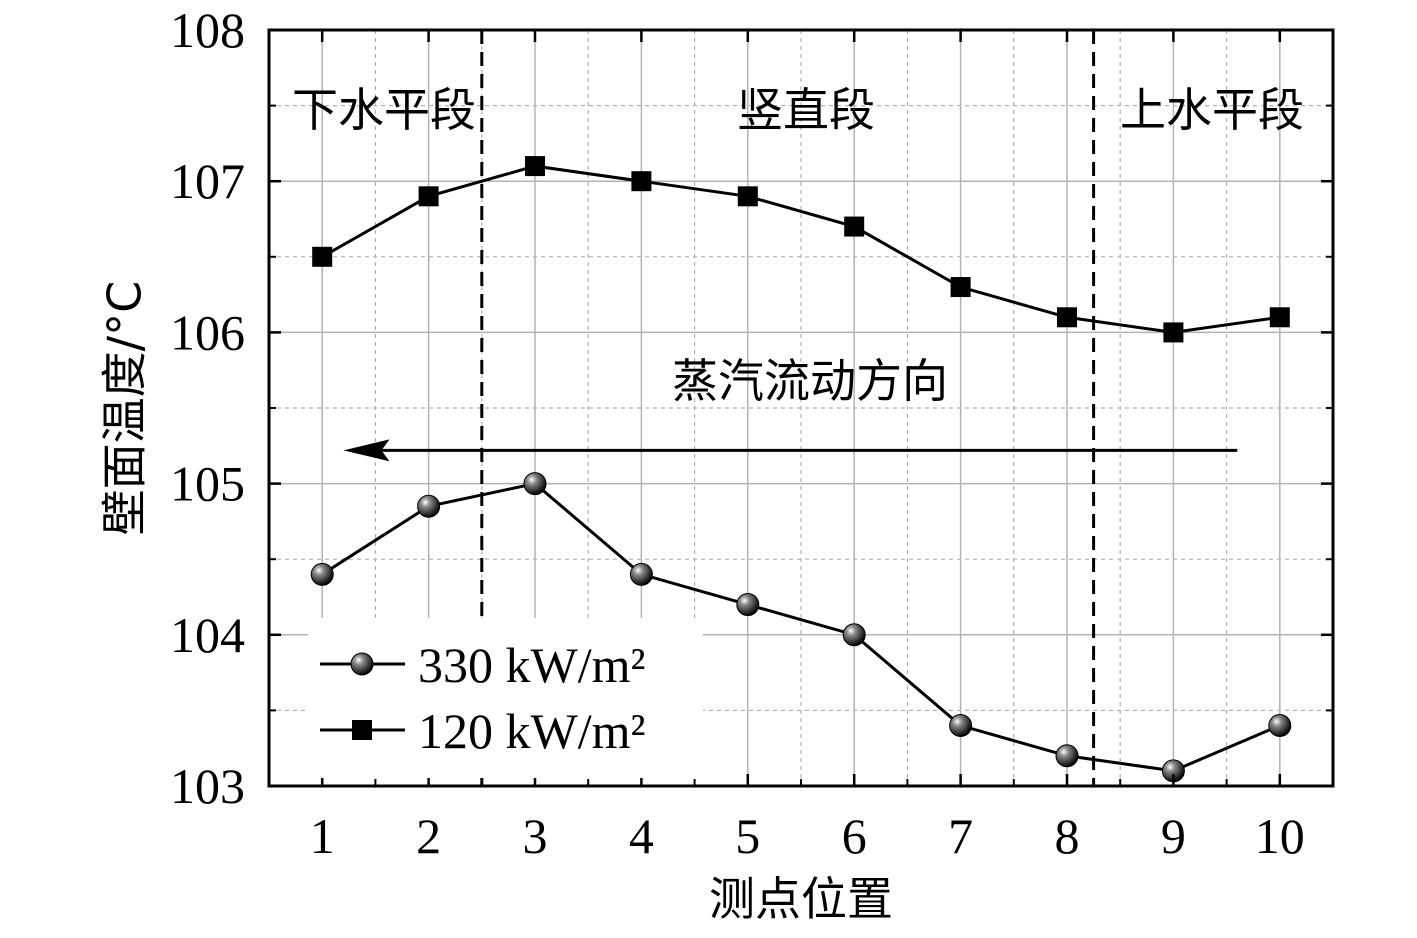 This screenshot has width=1417, height=938. I want to click on y-tick-label: 106, so click(207, 332).